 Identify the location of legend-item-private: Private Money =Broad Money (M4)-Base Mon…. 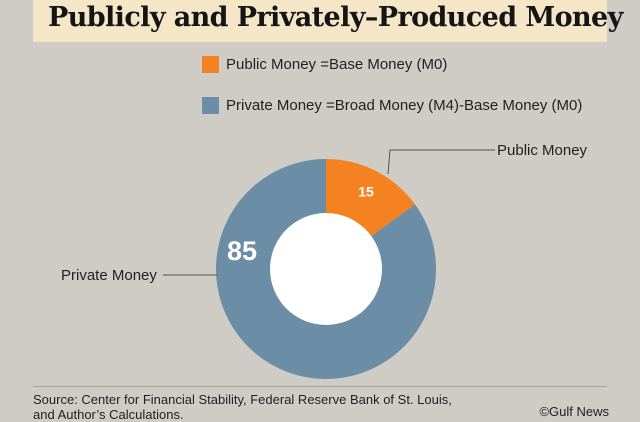
(392, 105).